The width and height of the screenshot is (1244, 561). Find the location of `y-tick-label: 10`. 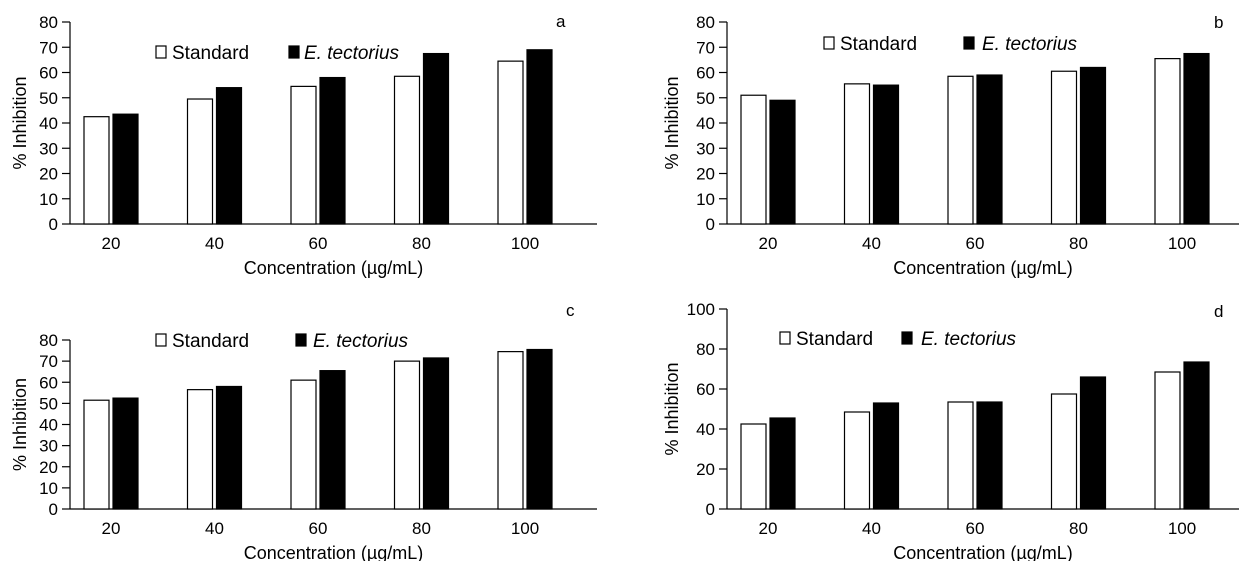

y-tick-label: 10 is located at coordinates (705, 199).